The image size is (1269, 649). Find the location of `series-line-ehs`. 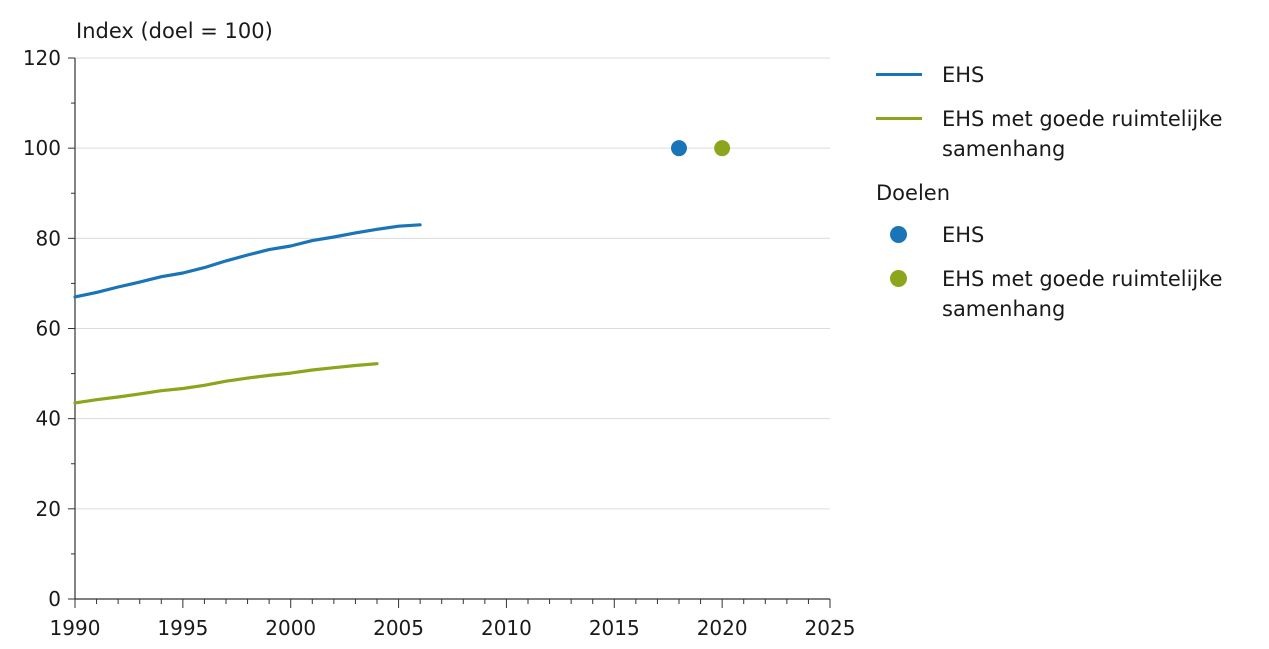

series-line-ehs is located at coordinates (247, 261).